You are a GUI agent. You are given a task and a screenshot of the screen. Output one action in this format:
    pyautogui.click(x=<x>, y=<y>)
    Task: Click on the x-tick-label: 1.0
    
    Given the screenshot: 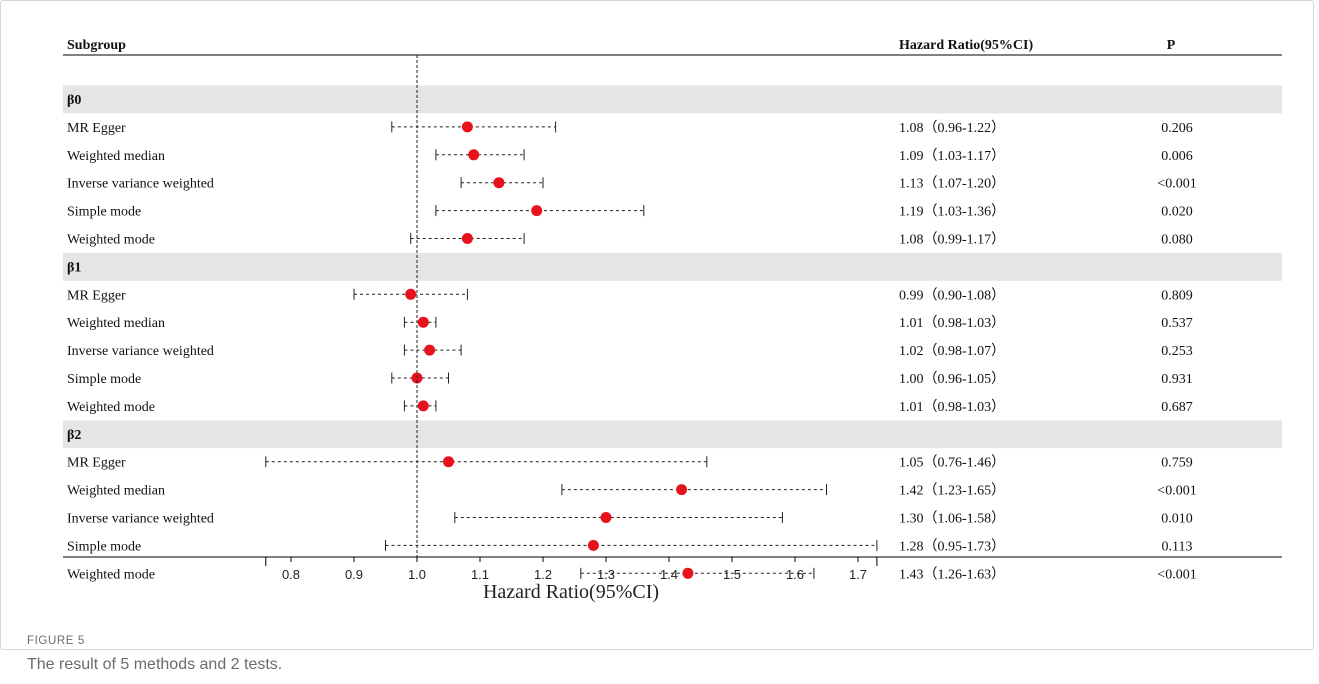 What is the action you would take?
    pyautogui.click(x=417, y=574)
    